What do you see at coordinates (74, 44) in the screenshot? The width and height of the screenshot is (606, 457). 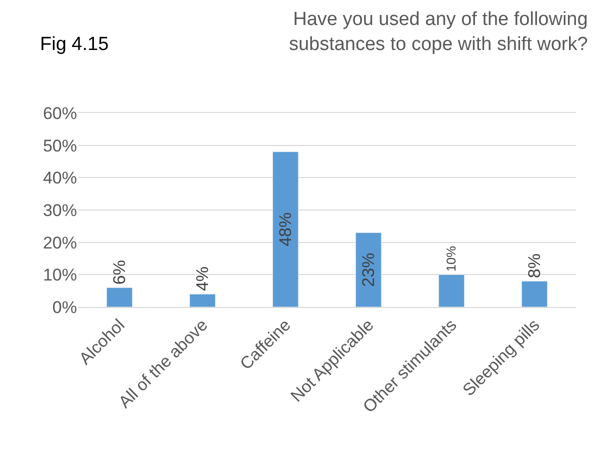 I see `caption: Fig 4.15` at bounding box center [74, 44].